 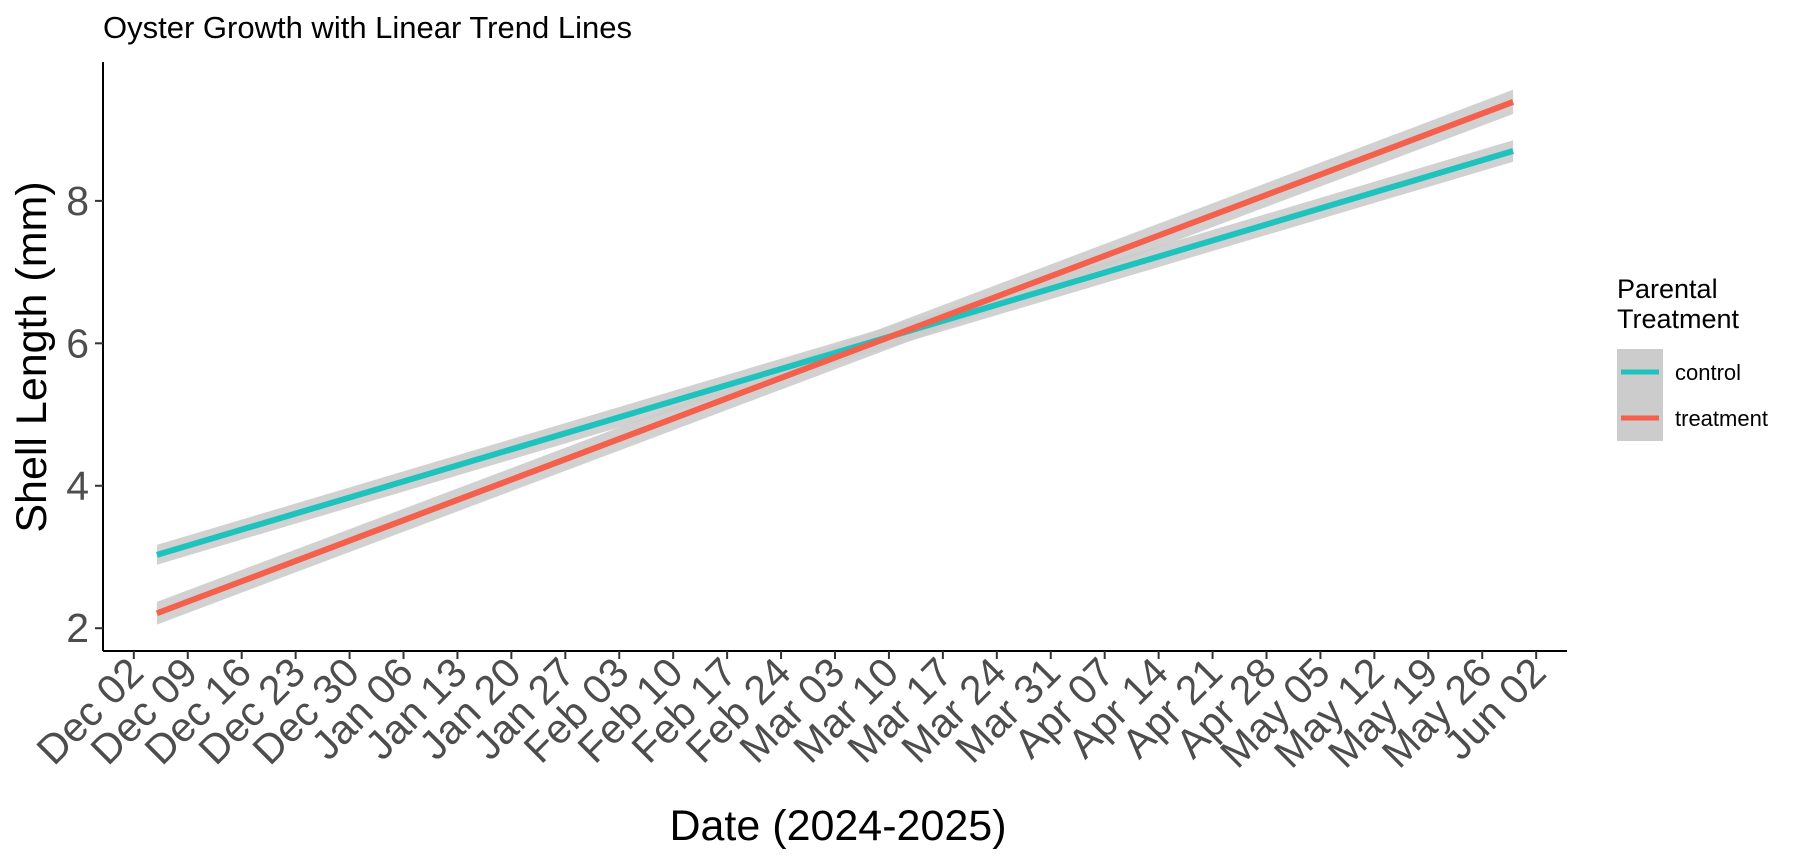 I want to click on legend: Parental Treatment control treatment, so click(x=1692, y=357).